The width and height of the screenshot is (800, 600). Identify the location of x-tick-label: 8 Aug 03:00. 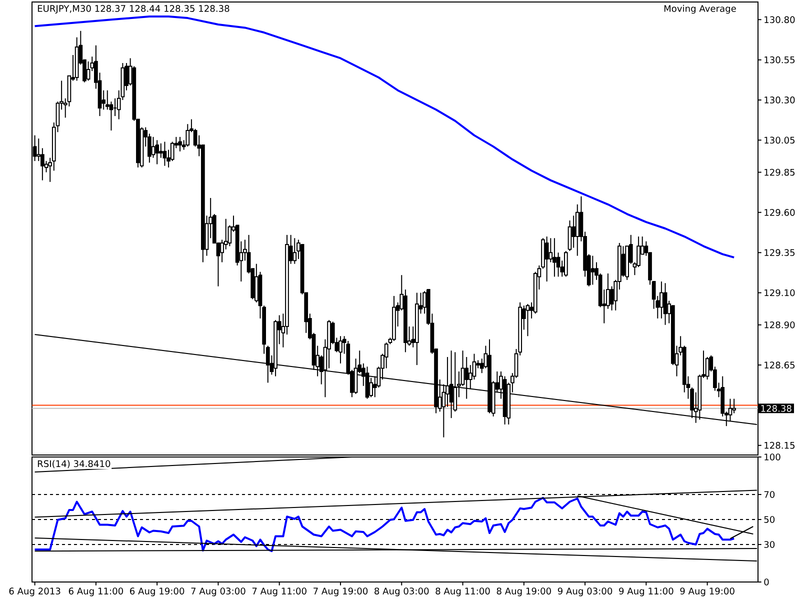
(401, 592).